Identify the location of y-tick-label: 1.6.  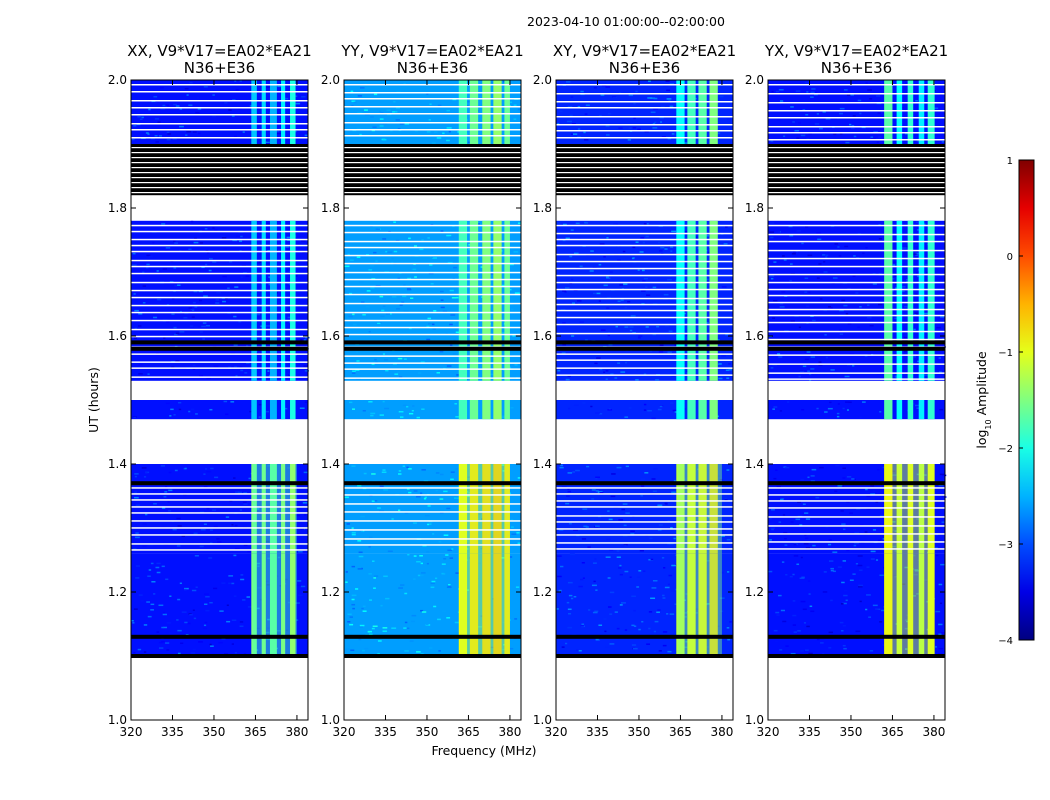
(542, 336).